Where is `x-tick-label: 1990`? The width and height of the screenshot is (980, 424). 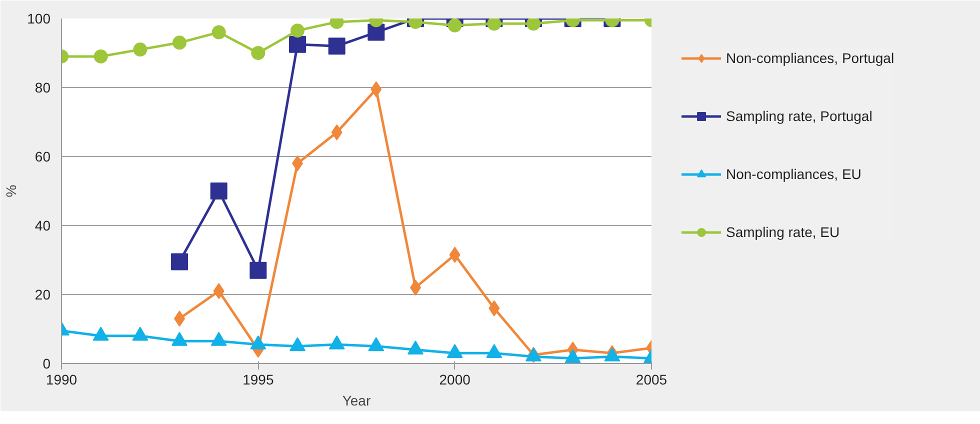
x-tick-label: 1990 is located at coordinates (62, 380).